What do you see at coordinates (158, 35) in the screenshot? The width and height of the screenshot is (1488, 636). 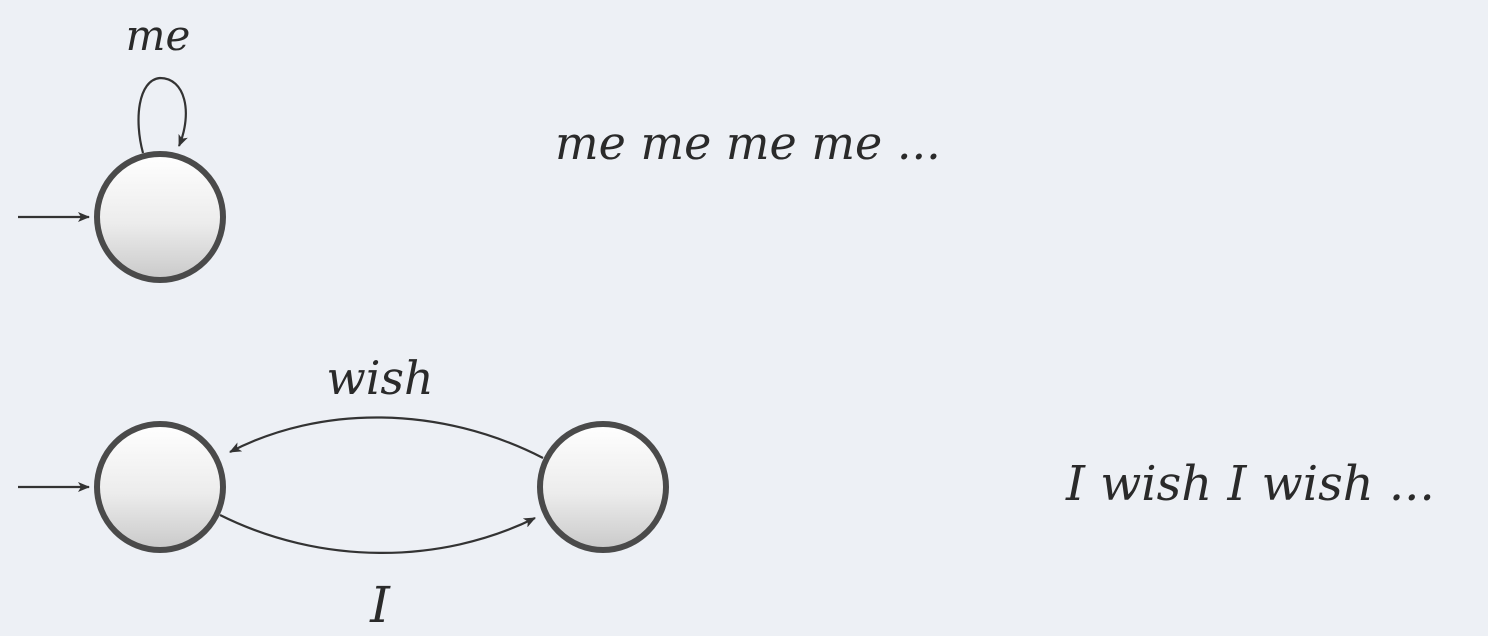 I see `self-loop-label: me` at bounding box center [158, 35].